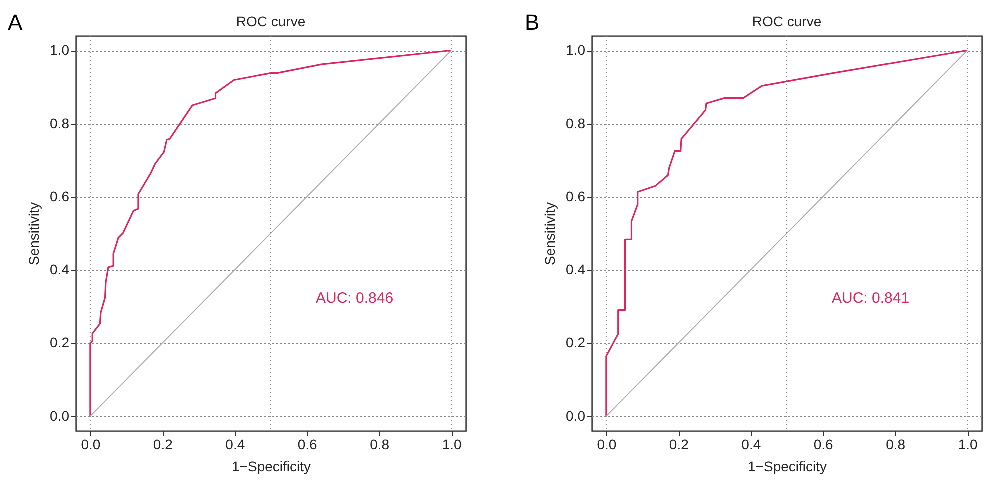 Image resolution: width=992 pixels, height=490 pixels. I want to click on text: B, so click(532, 23).